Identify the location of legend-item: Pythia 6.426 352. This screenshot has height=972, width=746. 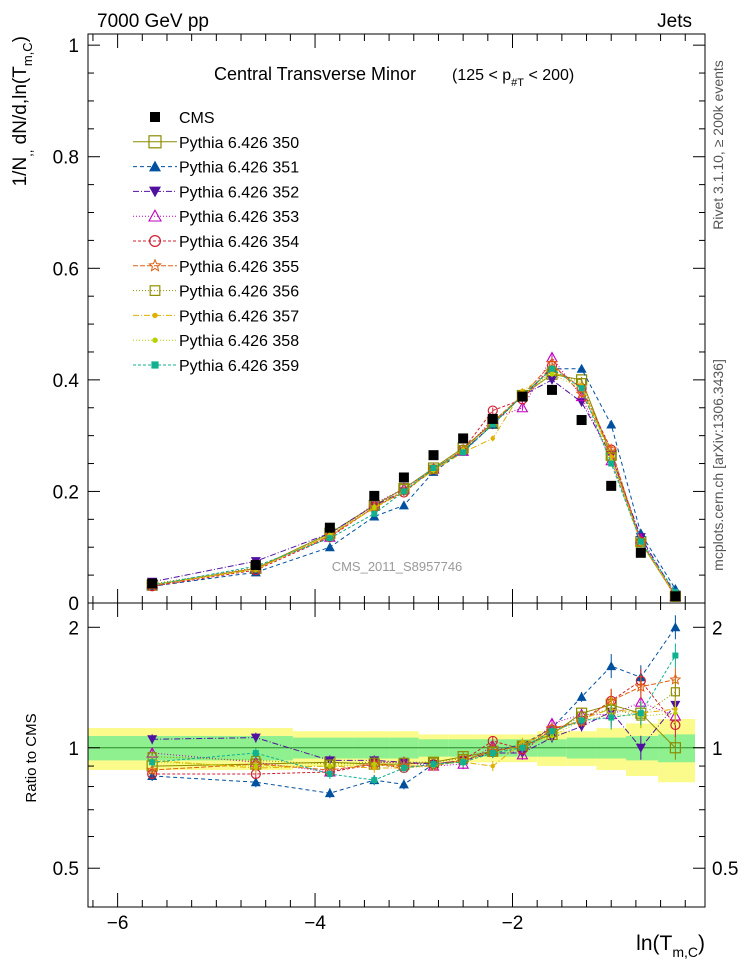
(216, 192).